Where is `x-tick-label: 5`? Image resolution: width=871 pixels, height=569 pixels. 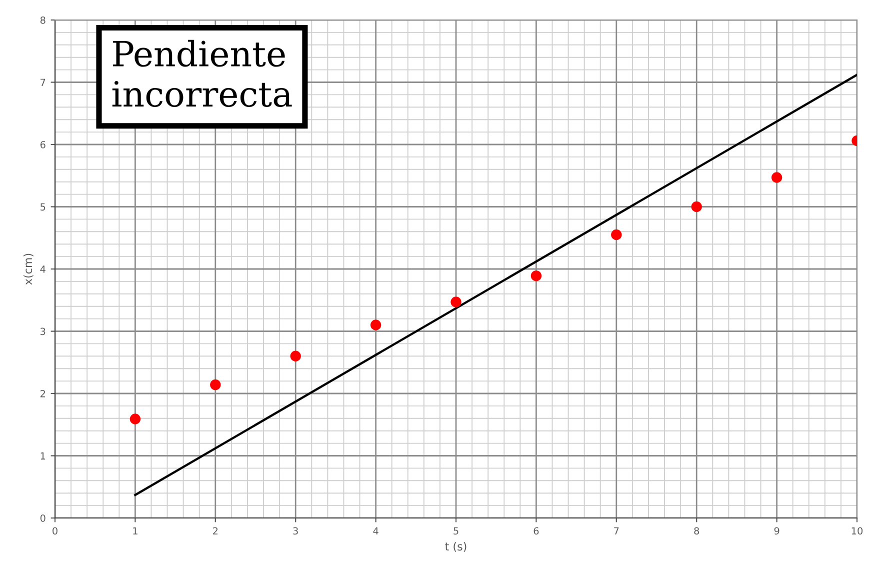 x-tick-label: 5 is located at coordinates (456, 531).